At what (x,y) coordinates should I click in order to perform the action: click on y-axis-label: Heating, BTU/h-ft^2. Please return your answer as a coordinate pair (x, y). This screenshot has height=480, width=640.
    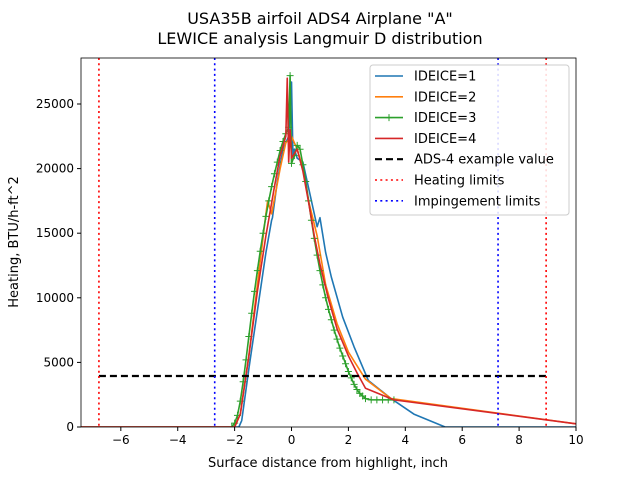
    Looking at the image, I should click on (14, 242).